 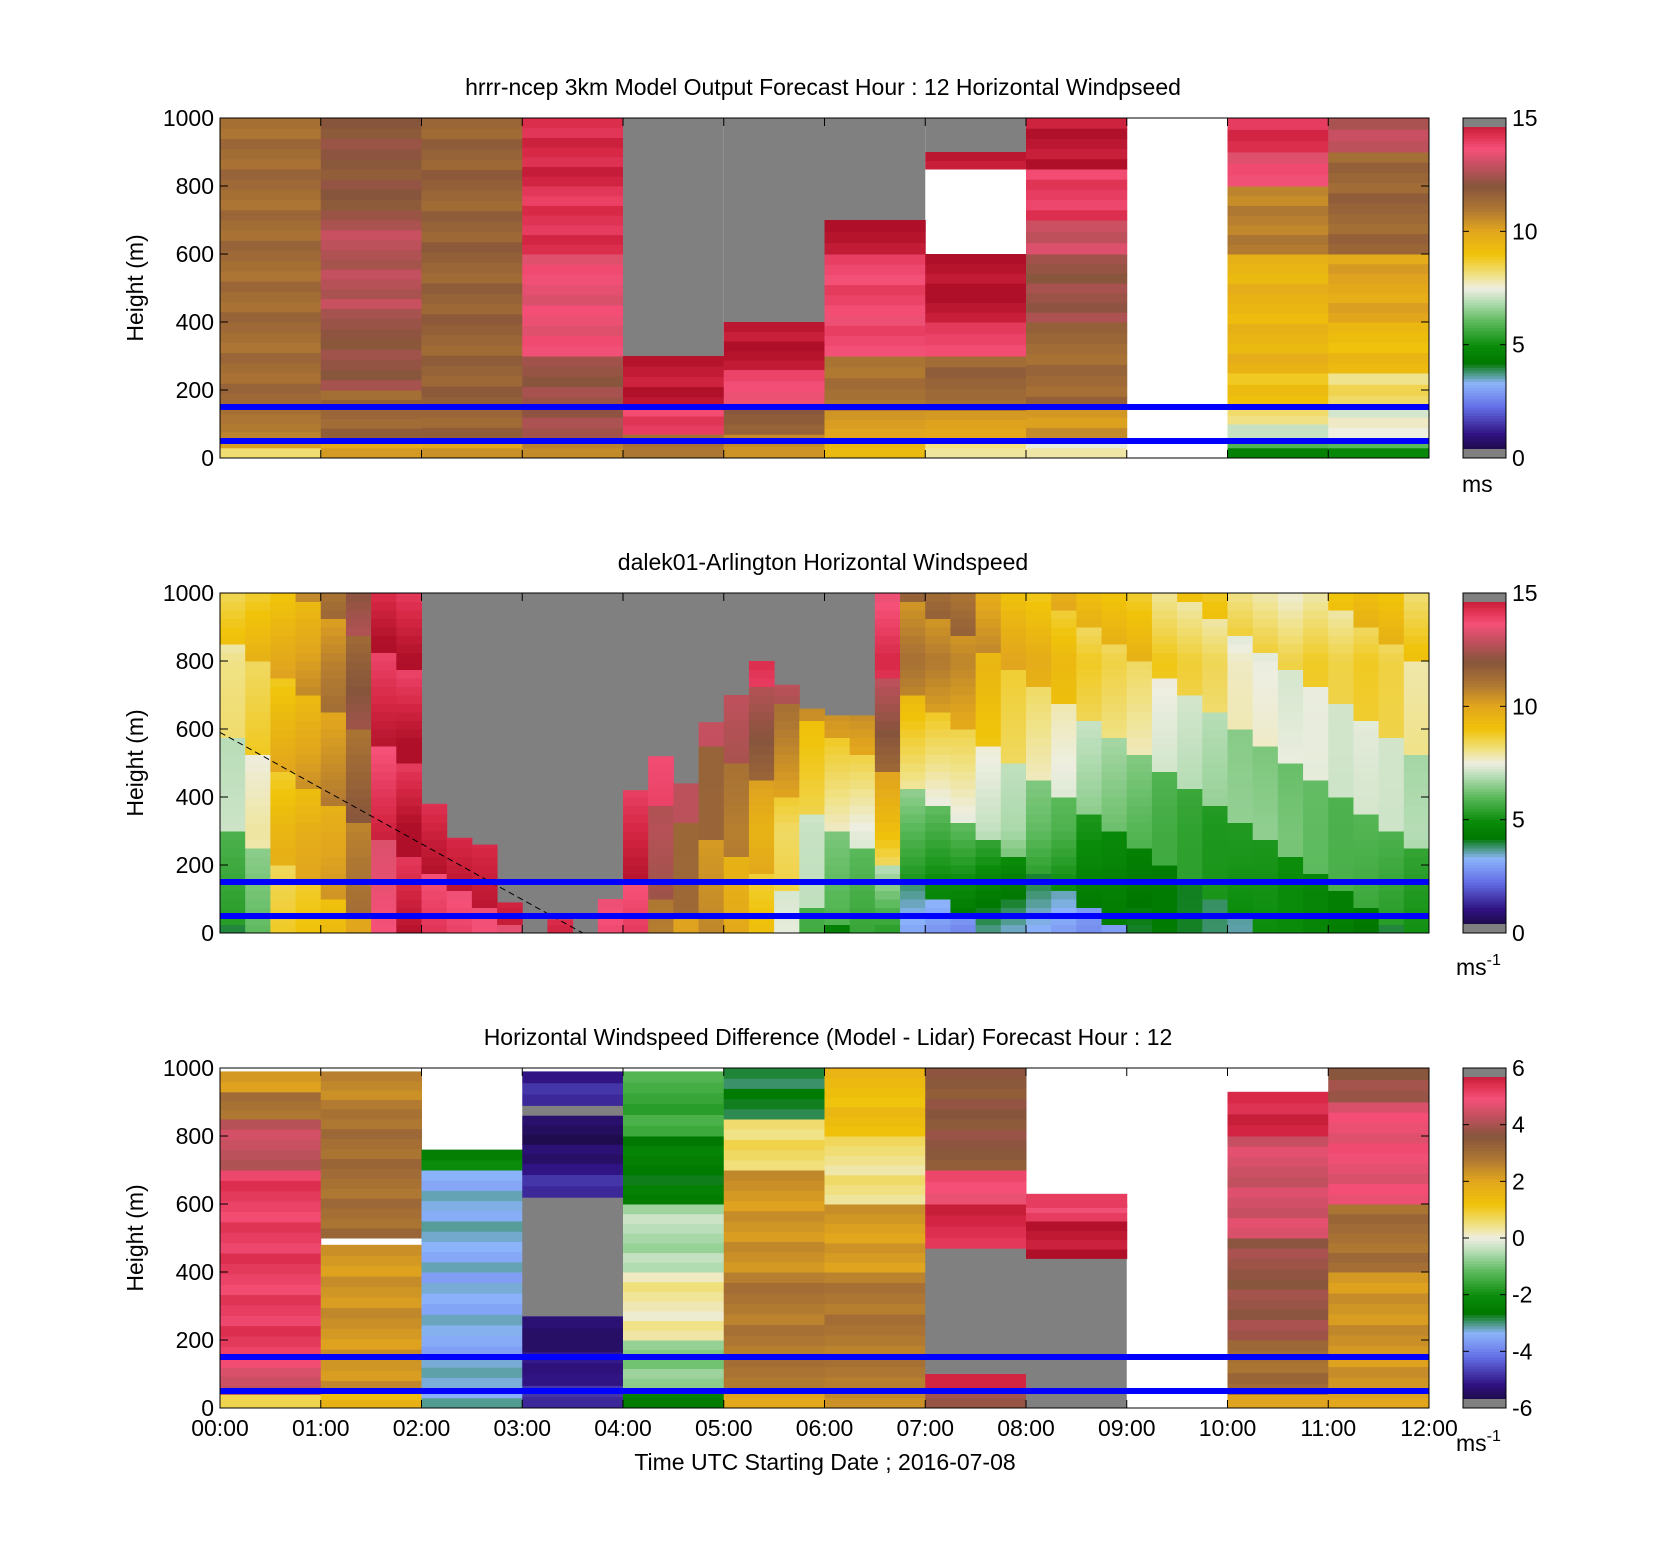 What do you see at coordinates (673, 237) in the screenshot?
I see `p1-missing-cell` at bounding box center [673, 237].